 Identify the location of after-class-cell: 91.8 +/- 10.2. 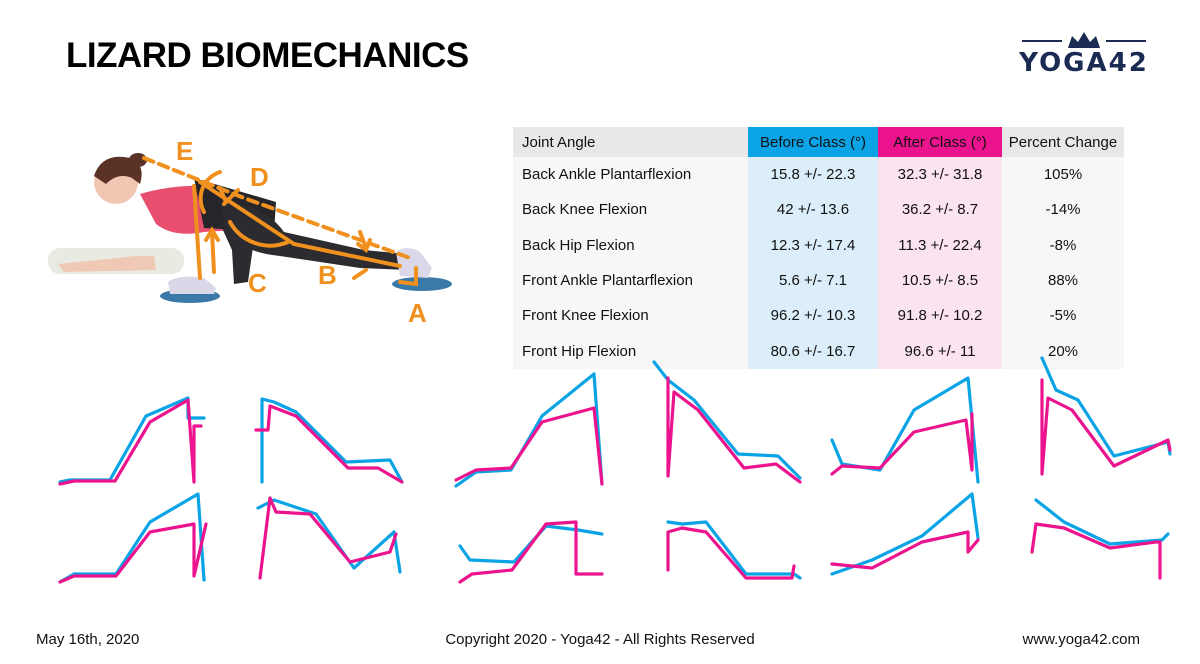
(940, 316).